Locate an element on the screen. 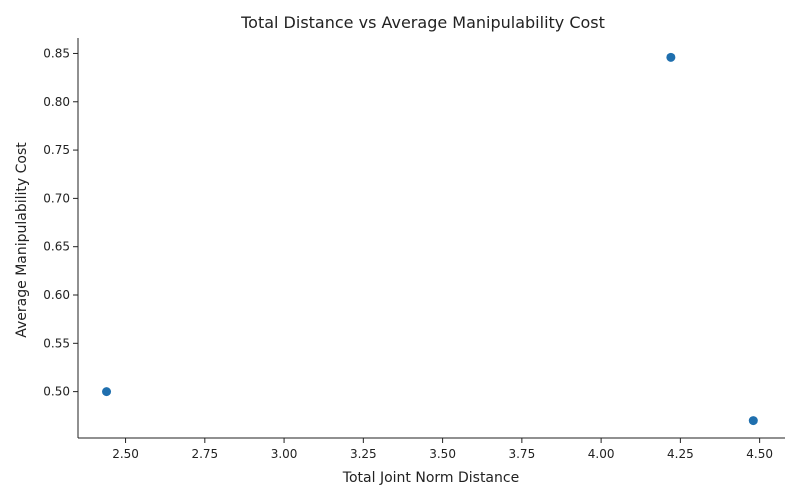 The width and height of the screenshot is (800, 500). y-tick-label: 0.80 is located at coordinates (56, 102).